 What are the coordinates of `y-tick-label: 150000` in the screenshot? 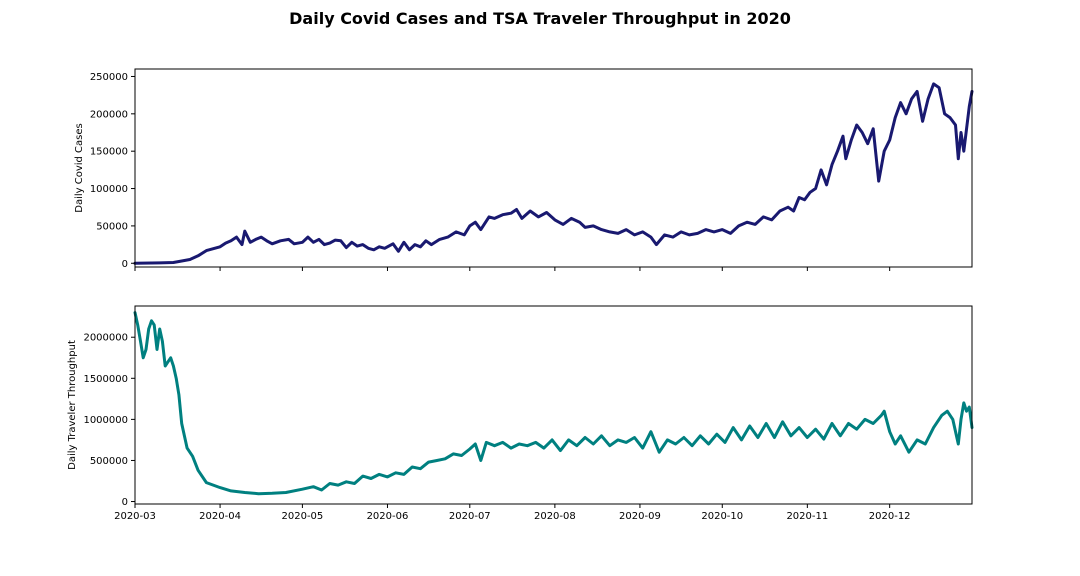 It's located at (109, 152).